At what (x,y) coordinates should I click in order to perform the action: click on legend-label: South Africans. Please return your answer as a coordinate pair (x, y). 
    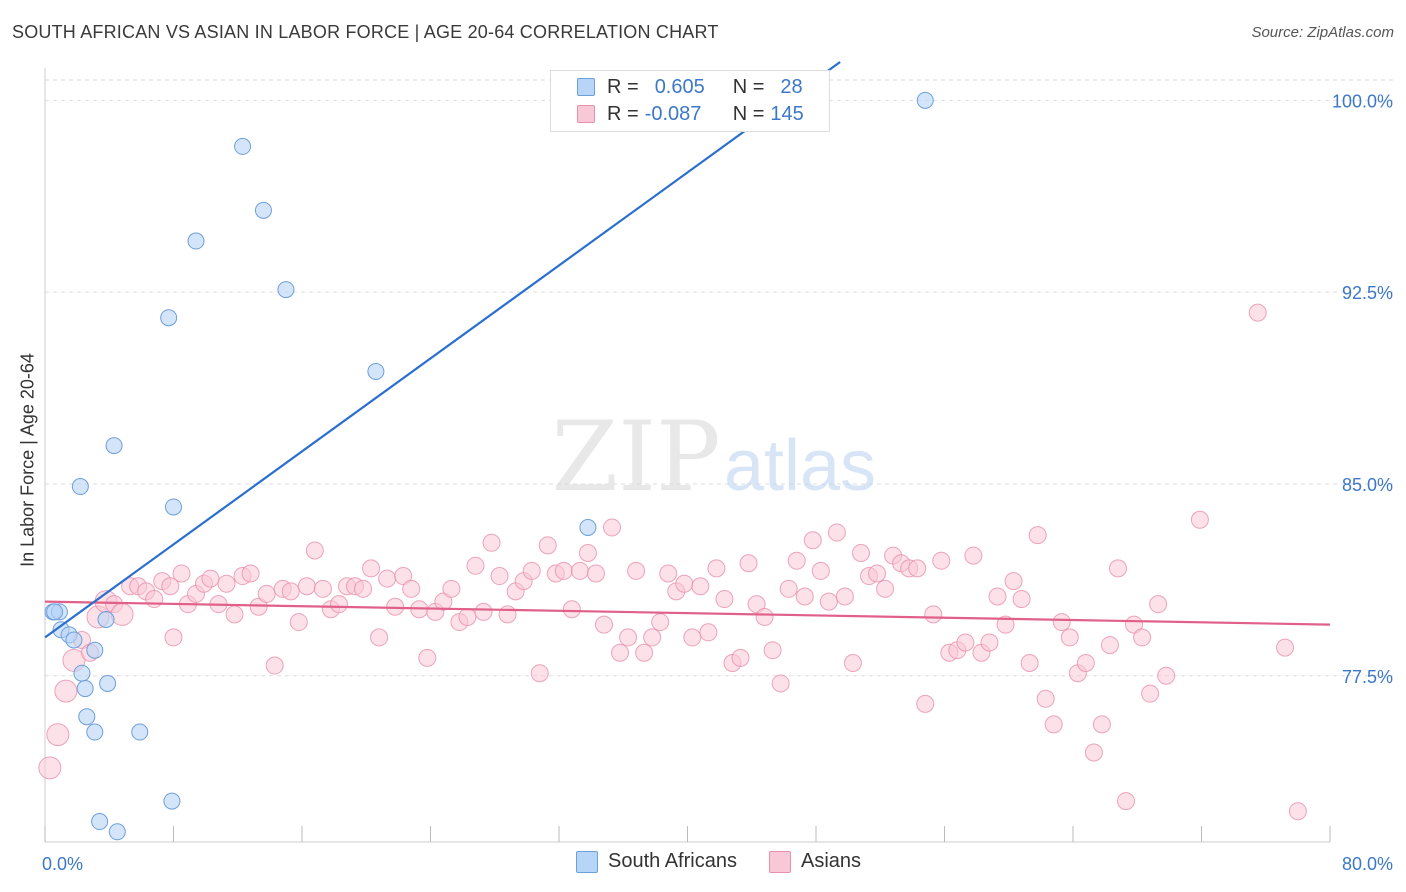
    Looking at the image, I should click on (672, 861).